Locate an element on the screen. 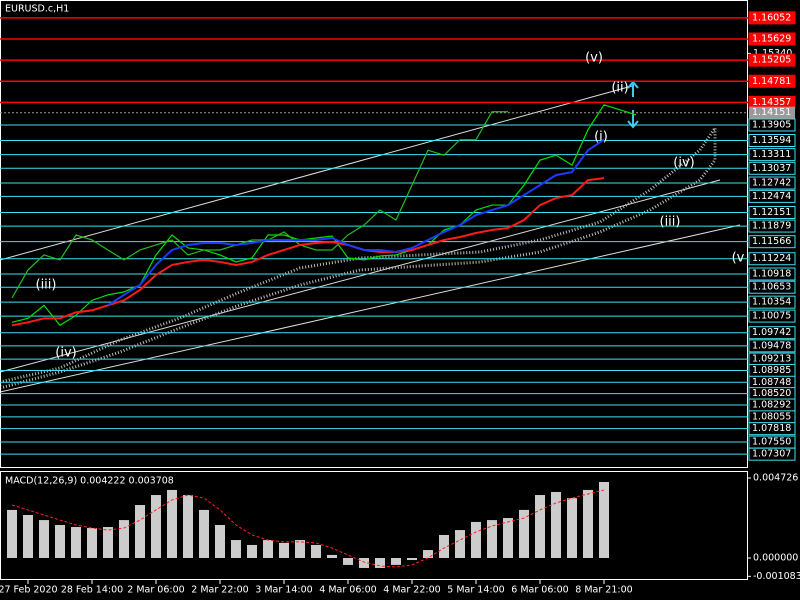 The width and height of the screenshot is (800, 600). y-tick-label: 1.15340 is located at coordinates (772, 53).